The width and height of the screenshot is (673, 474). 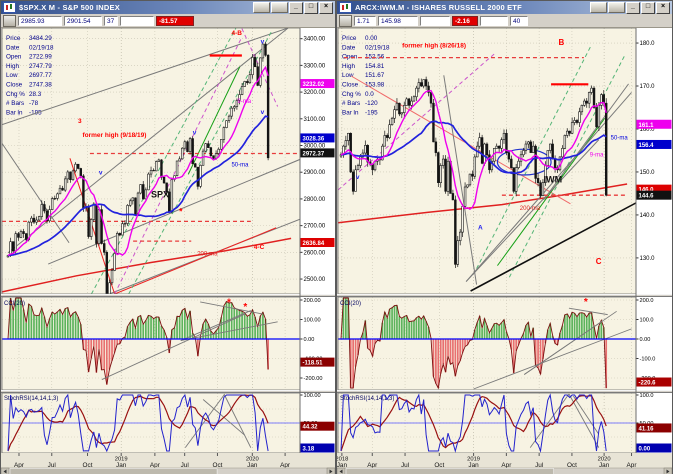 What do you see at coordinates (244, 102) in the screenshot?
I see `svg-text: 9-ma` at bounding box center [244, 102].